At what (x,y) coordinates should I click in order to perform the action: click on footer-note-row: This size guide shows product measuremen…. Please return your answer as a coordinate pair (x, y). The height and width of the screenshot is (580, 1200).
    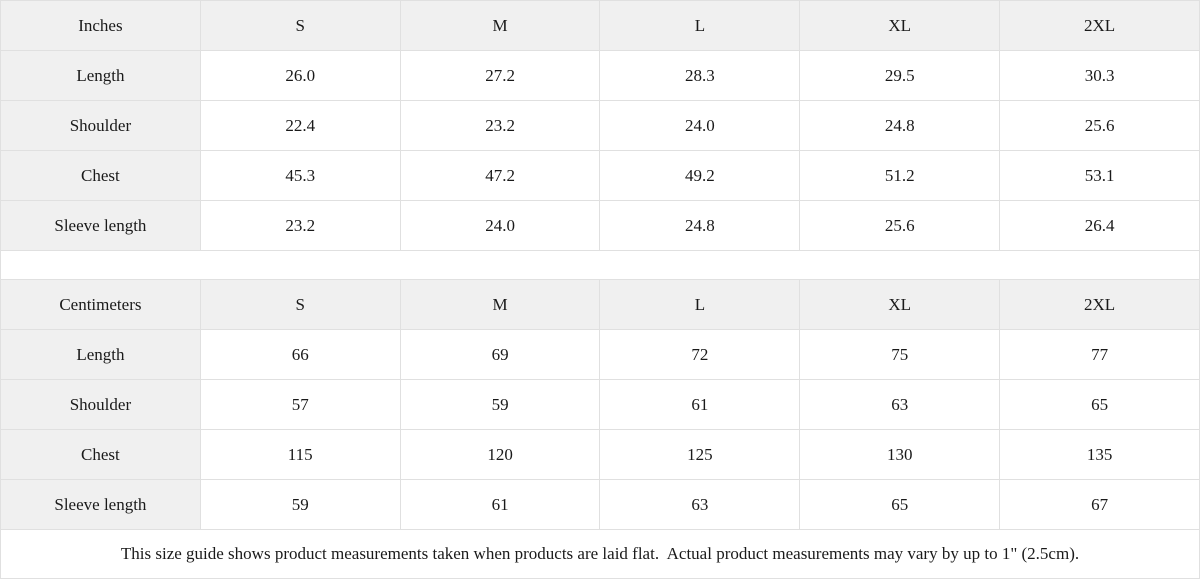
    Looking at the image, I should click on (600, 554).